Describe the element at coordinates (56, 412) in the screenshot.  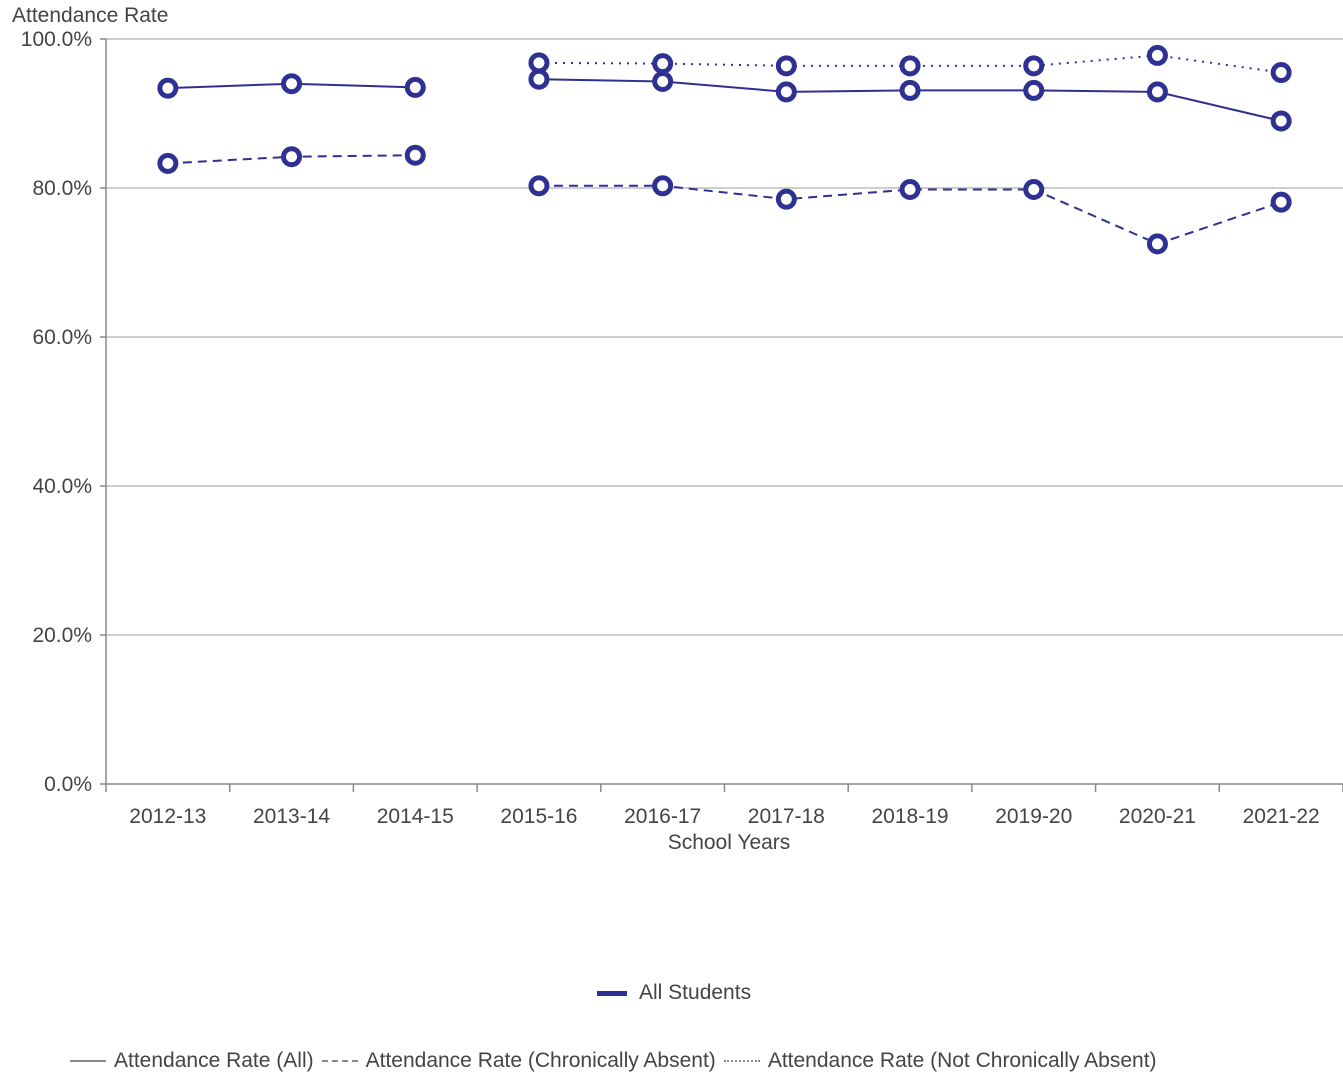
I see `y-tick-labels: 0.0% 20.0% 40.0% 60.0% 80.0% 100.0%` at that location.